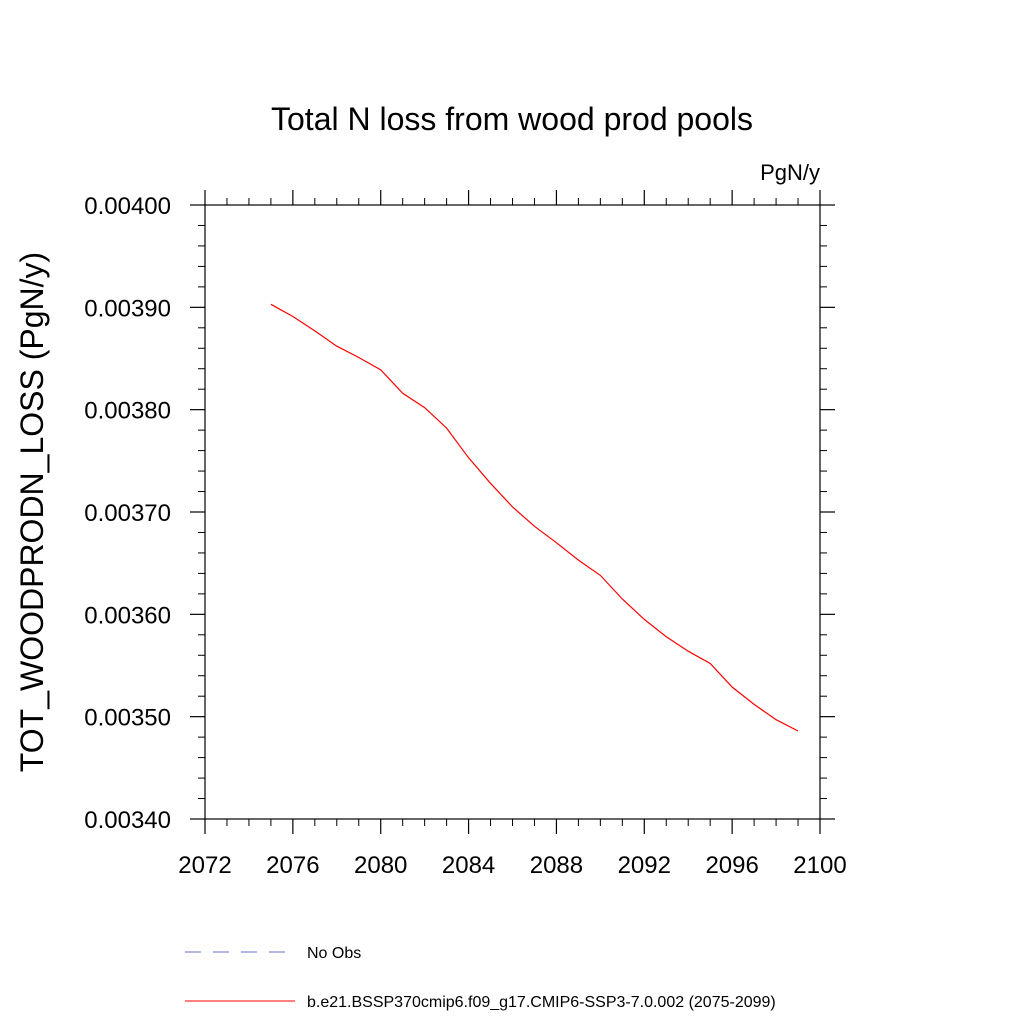  What do you see at coordinates (819, 865) in the screenshot?
I see `x-tick-label: 2100` at bounding box center [819, 865].